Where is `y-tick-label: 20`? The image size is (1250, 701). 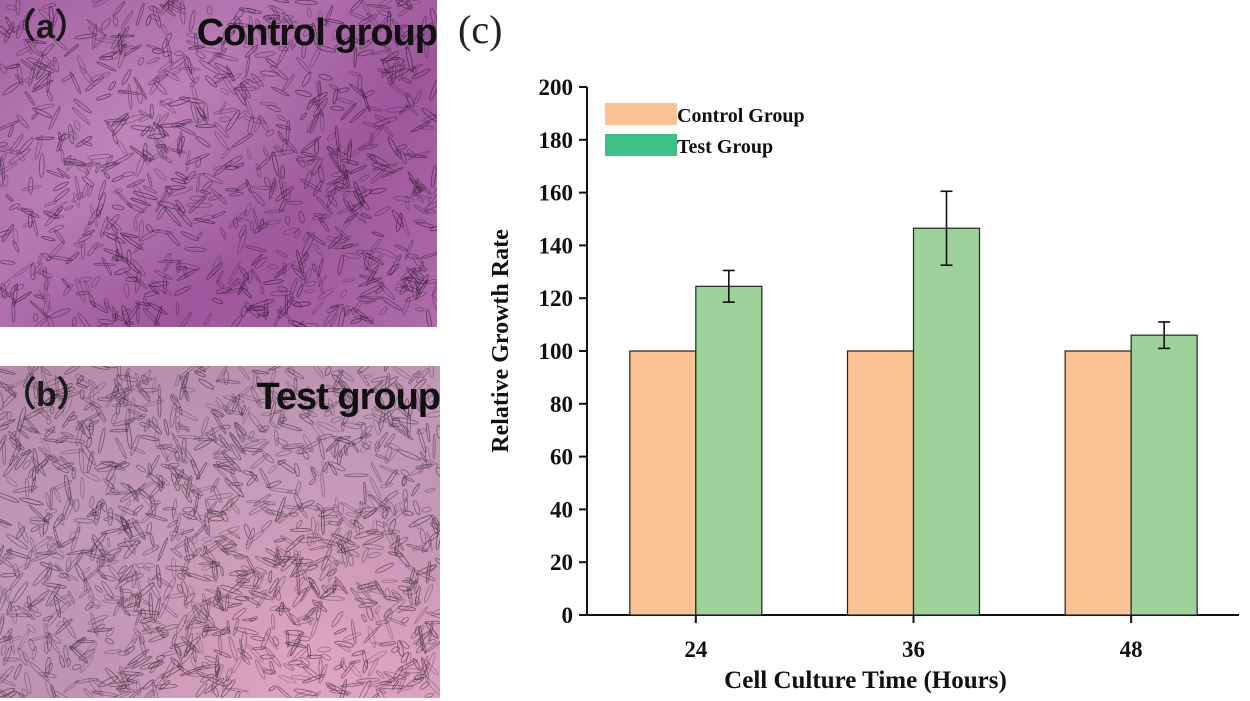
y-tick-label: 20 is located at coordinates (561, 562).